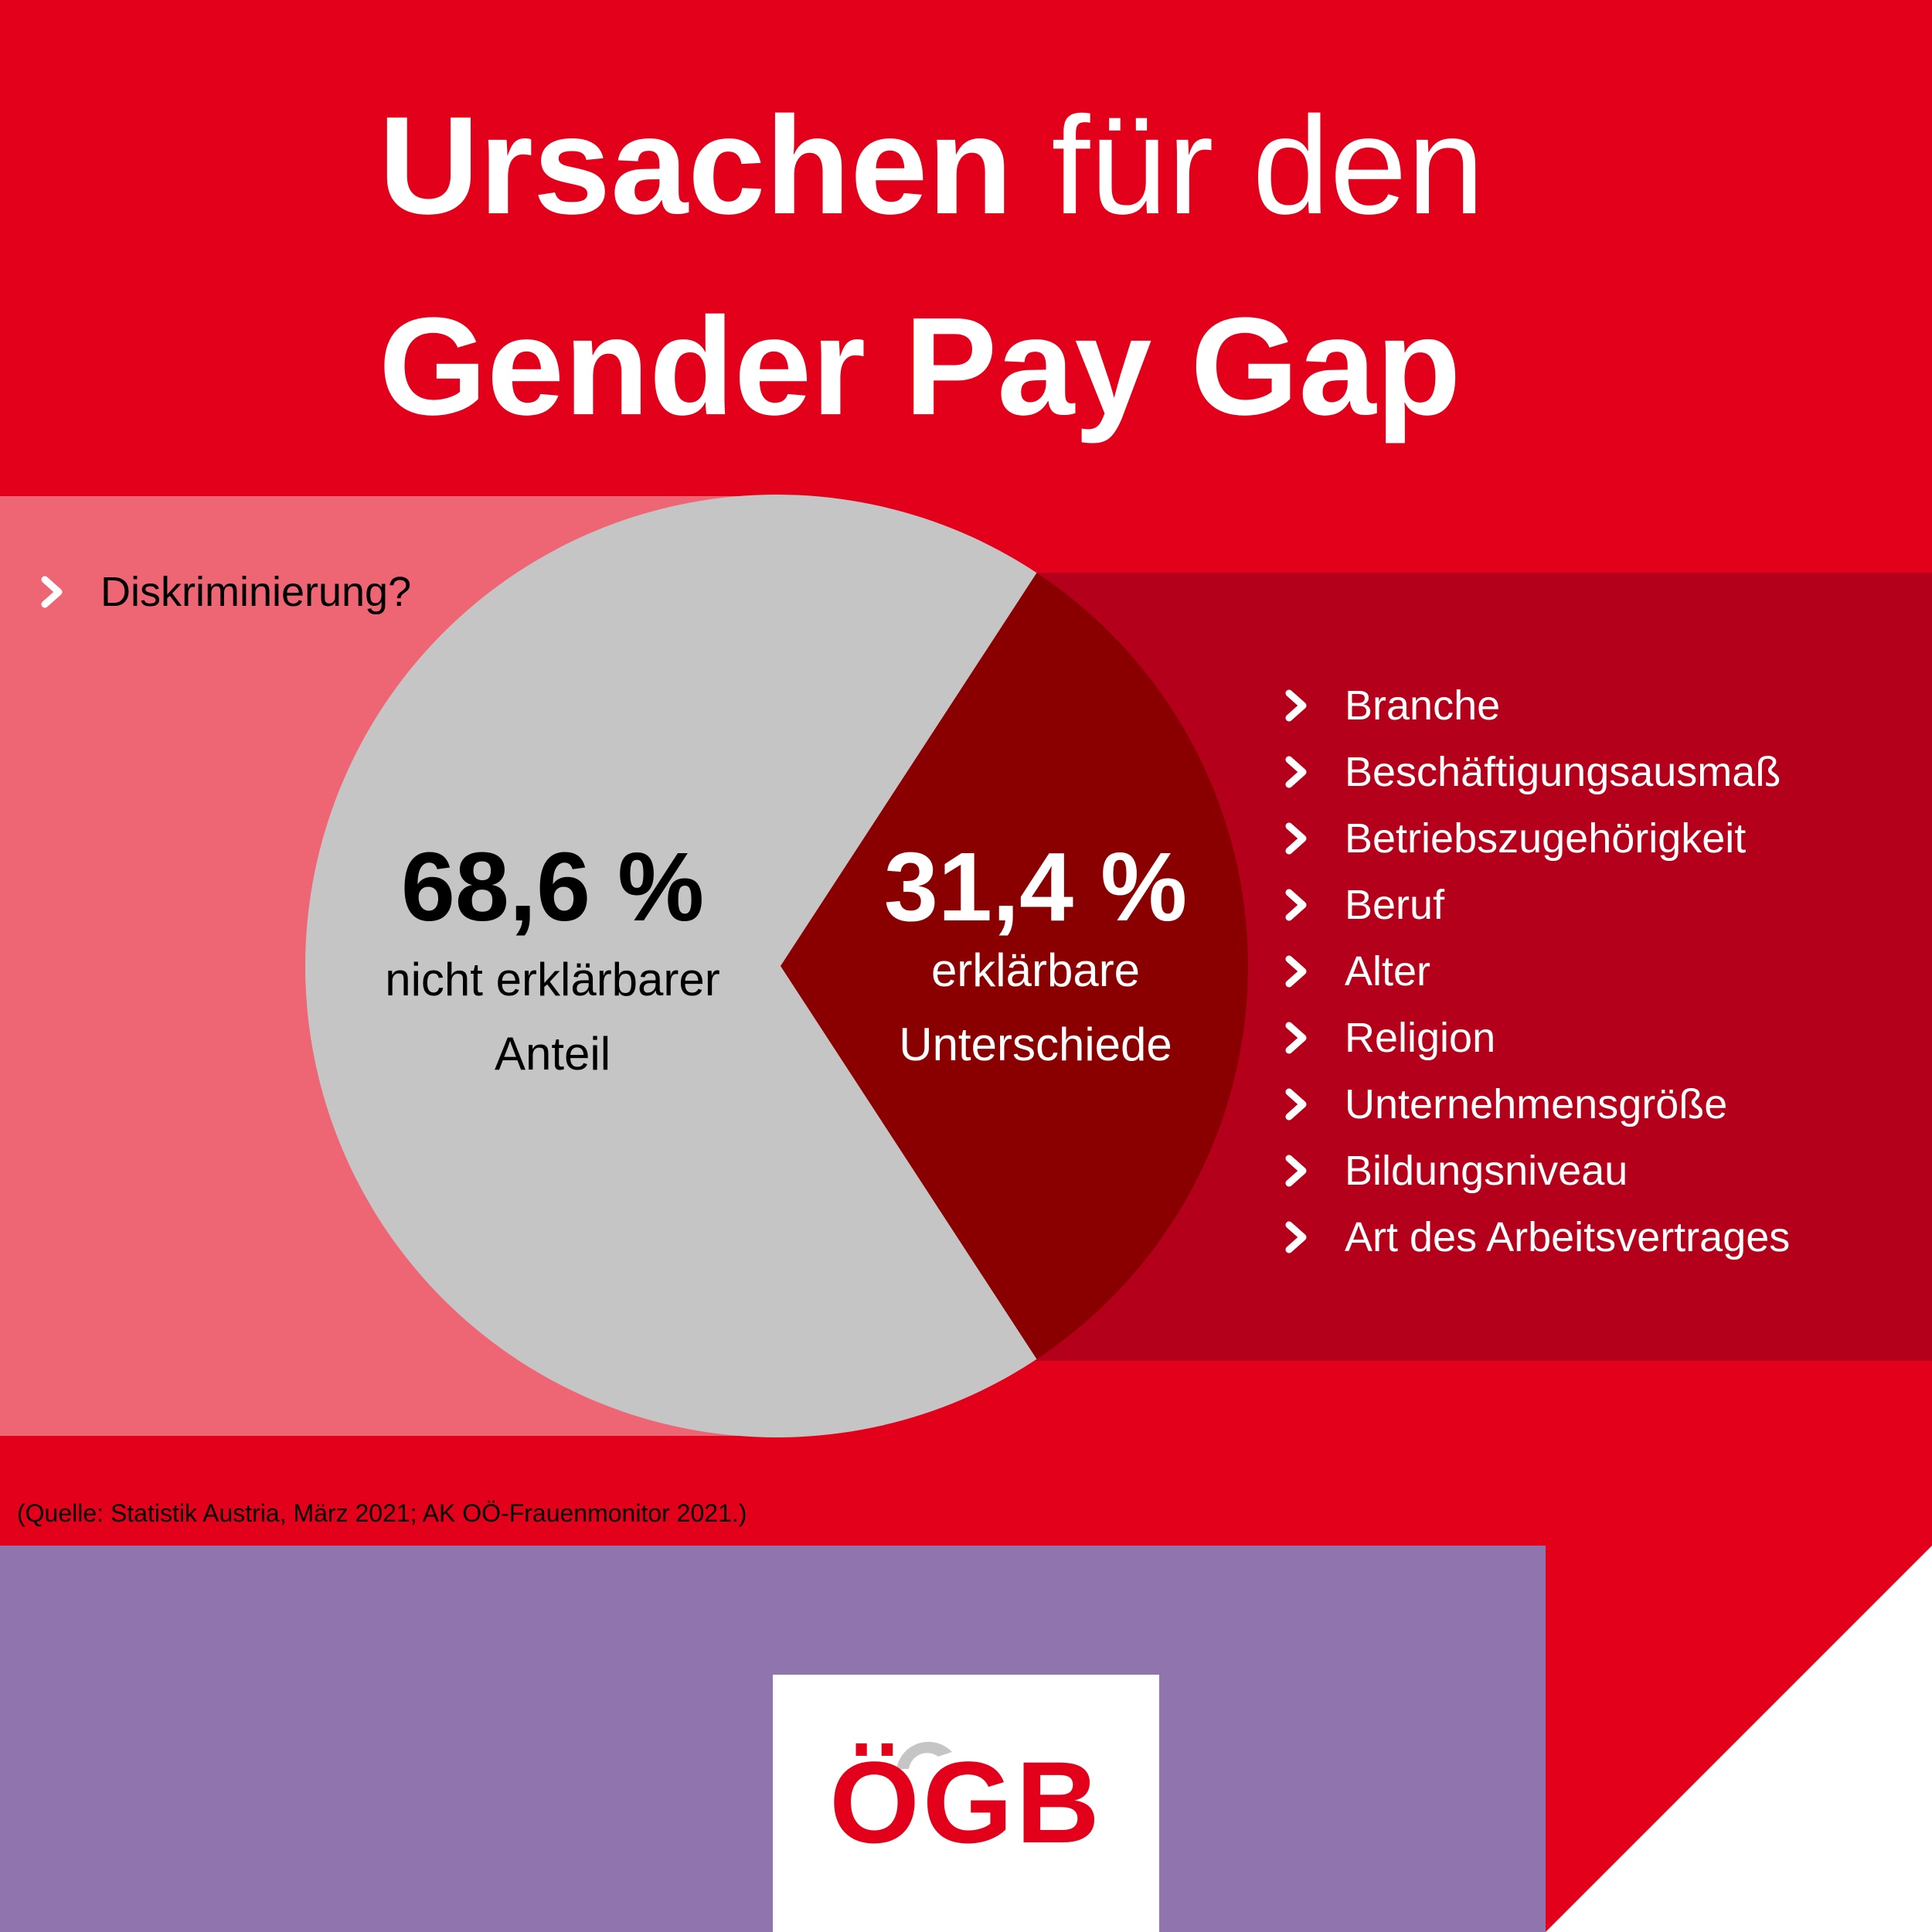 The width and height of the screenshot is (1932, 1932). I want to click on unexplained-reason-item: Diskriminierung?, so click(225, 592).